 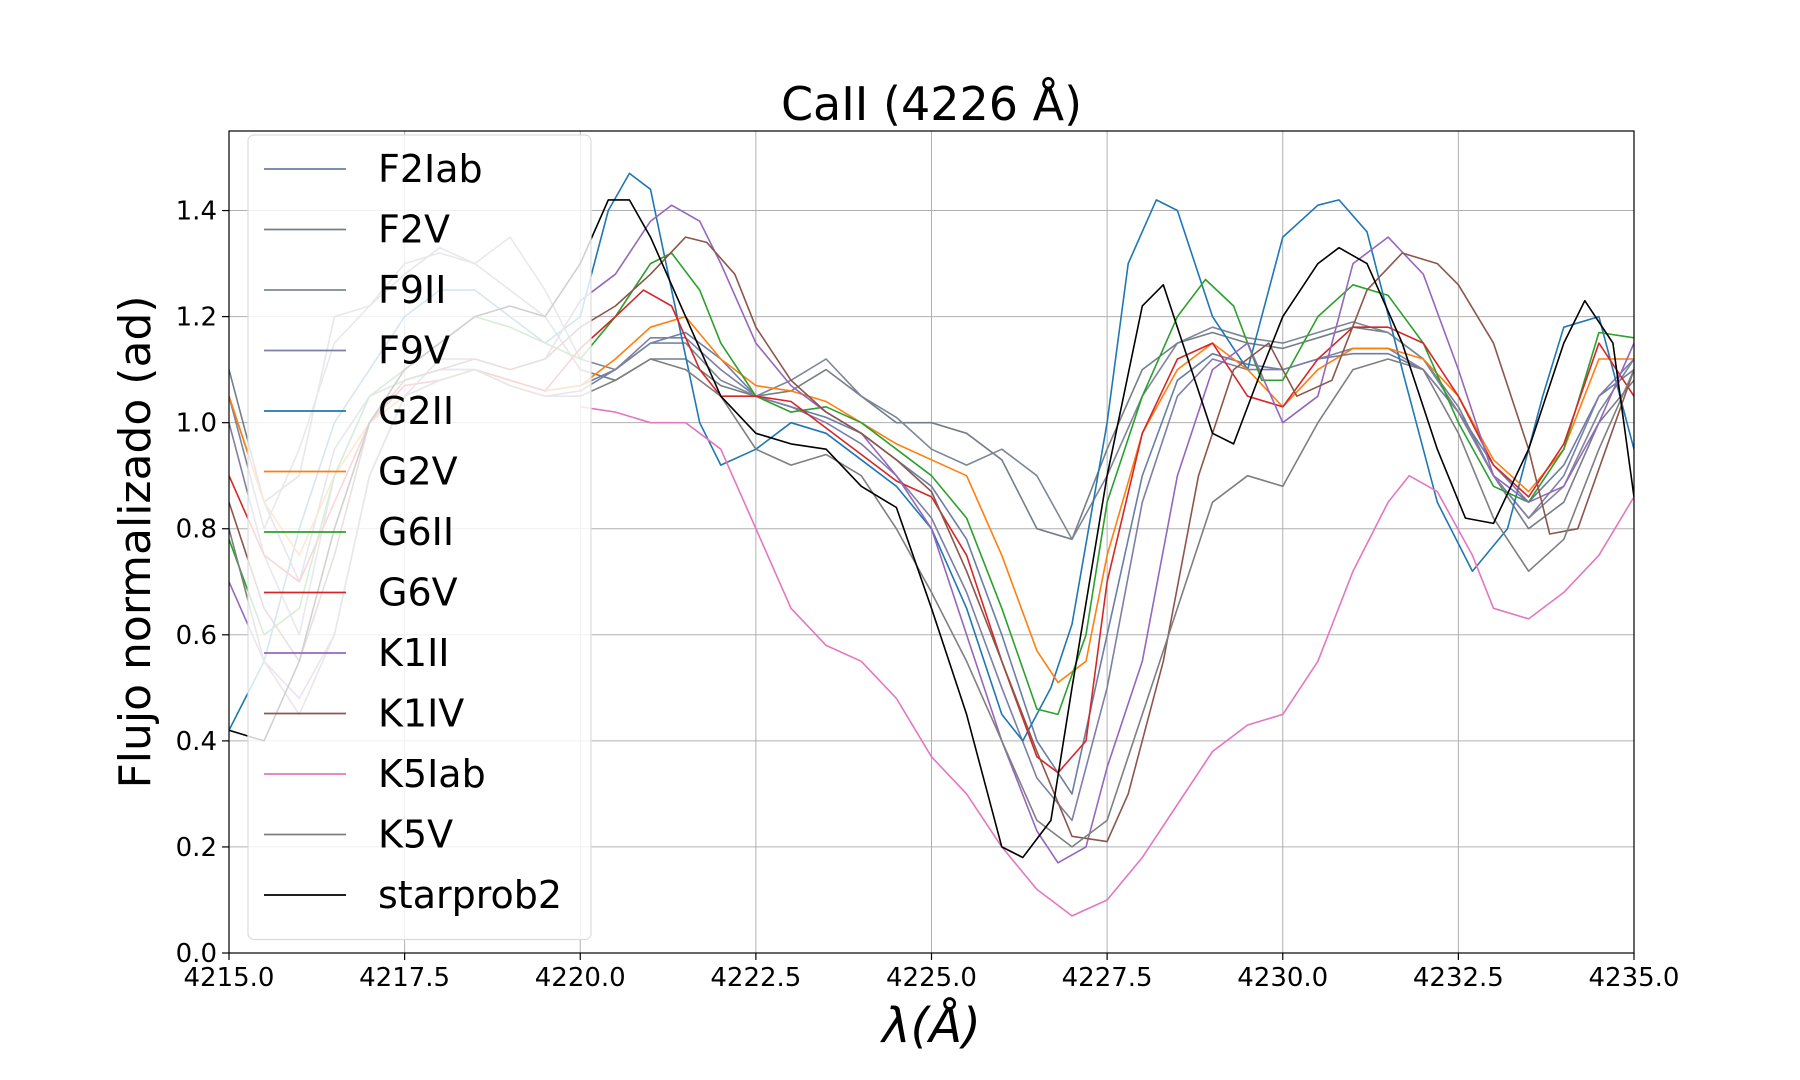 What do you see at coordinates (196, 212) in the screenshot?
I see `y-tick-label: 1.4` at bounding box center [196, 212].